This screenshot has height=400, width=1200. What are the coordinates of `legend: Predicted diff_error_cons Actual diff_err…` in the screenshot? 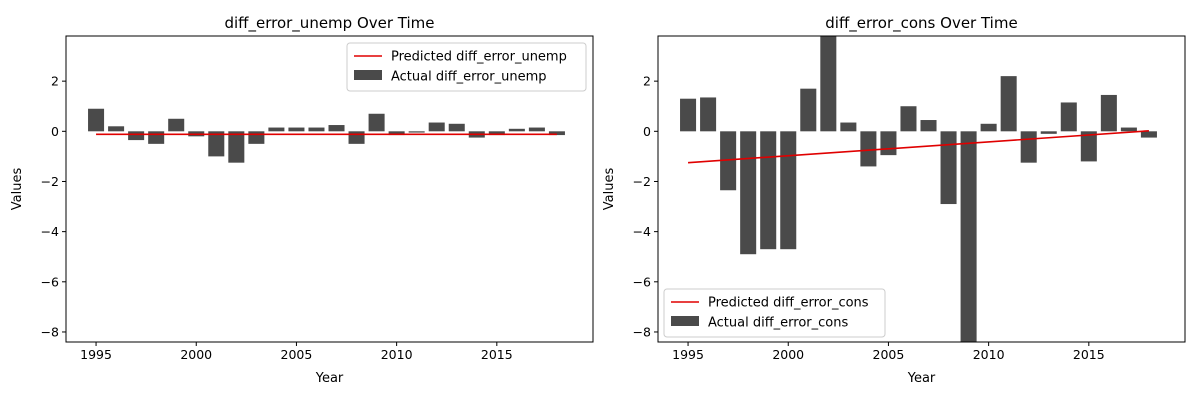 It's located at (774, 313).